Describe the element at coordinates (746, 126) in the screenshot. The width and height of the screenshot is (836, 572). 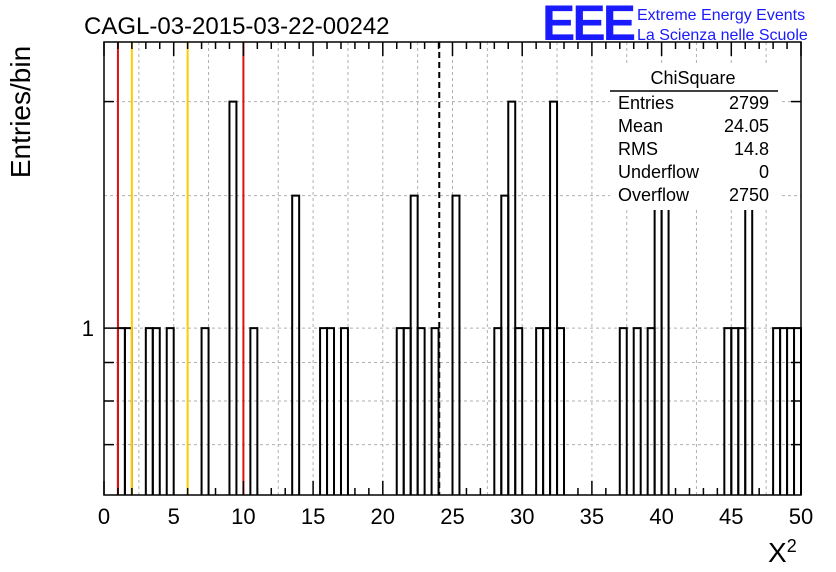
I see `stats-row-value: 24.05` at that location.